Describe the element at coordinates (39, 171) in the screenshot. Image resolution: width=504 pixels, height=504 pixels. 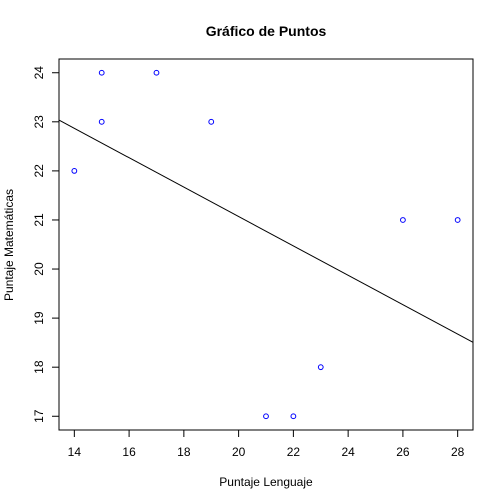
I see `y-tick-label: 22` at that location.